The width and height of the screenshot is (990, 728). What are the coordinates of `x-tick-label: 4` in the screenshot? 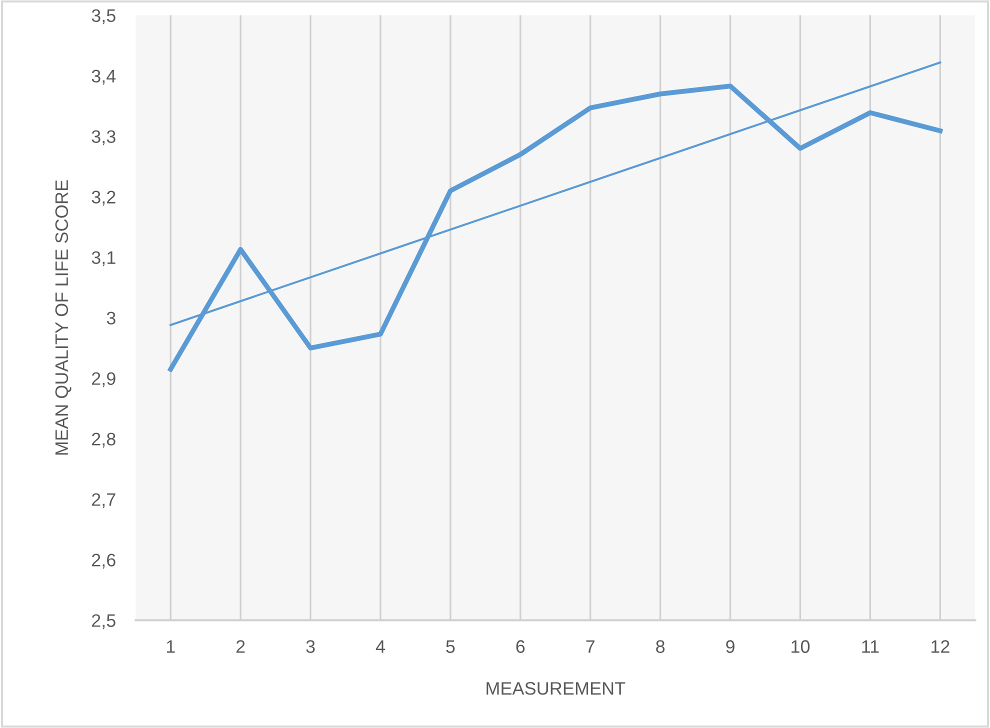 It's located at (380, 646).